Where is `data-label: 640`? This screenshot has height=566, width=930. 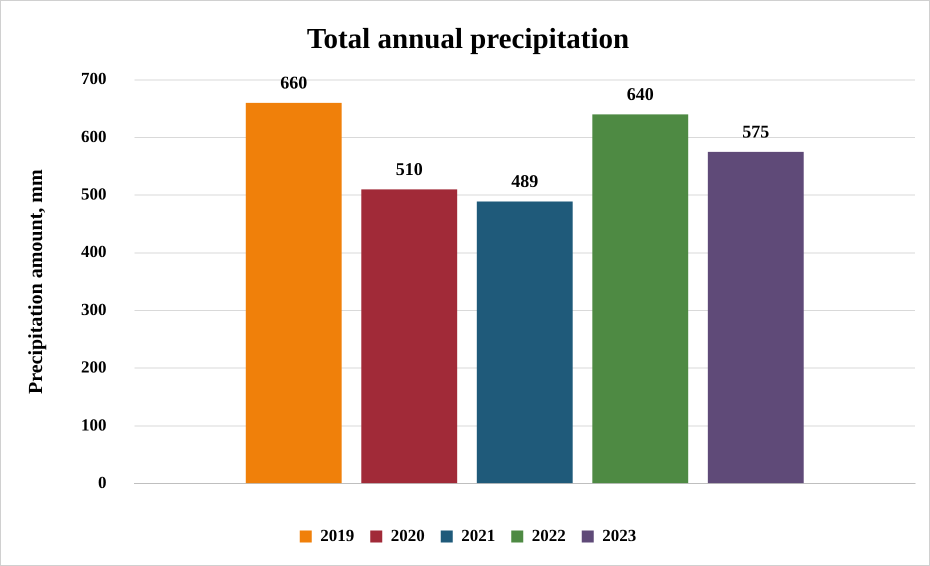
data-label: 640 is located at coordinates (640, 94).